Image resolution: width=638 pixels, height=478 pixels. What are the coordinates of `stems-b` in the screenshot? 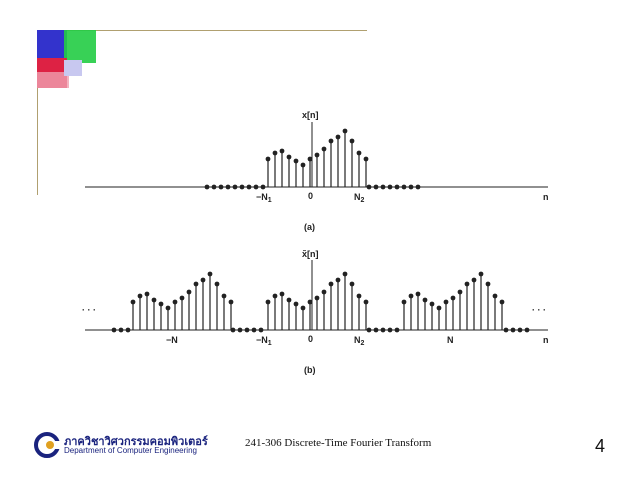 It's located at (320, 302).